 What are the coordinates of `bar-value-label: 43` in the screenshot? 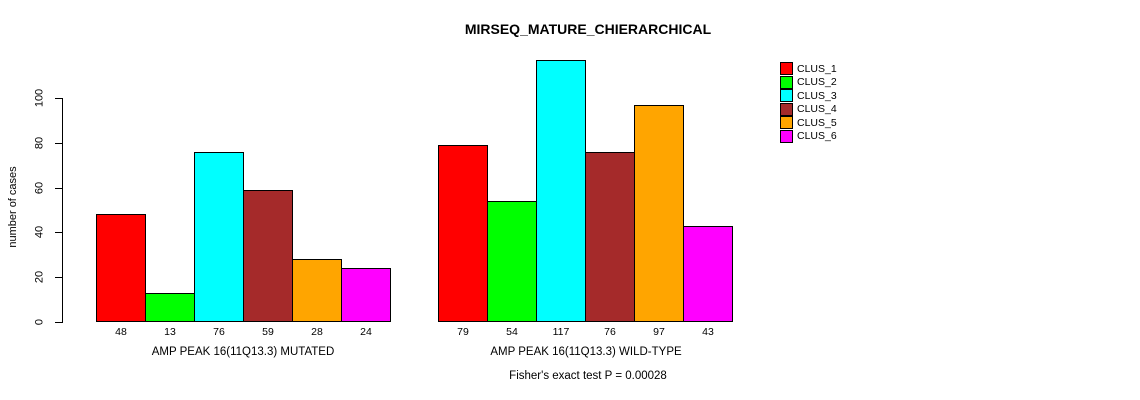 It's located at (708, 332).